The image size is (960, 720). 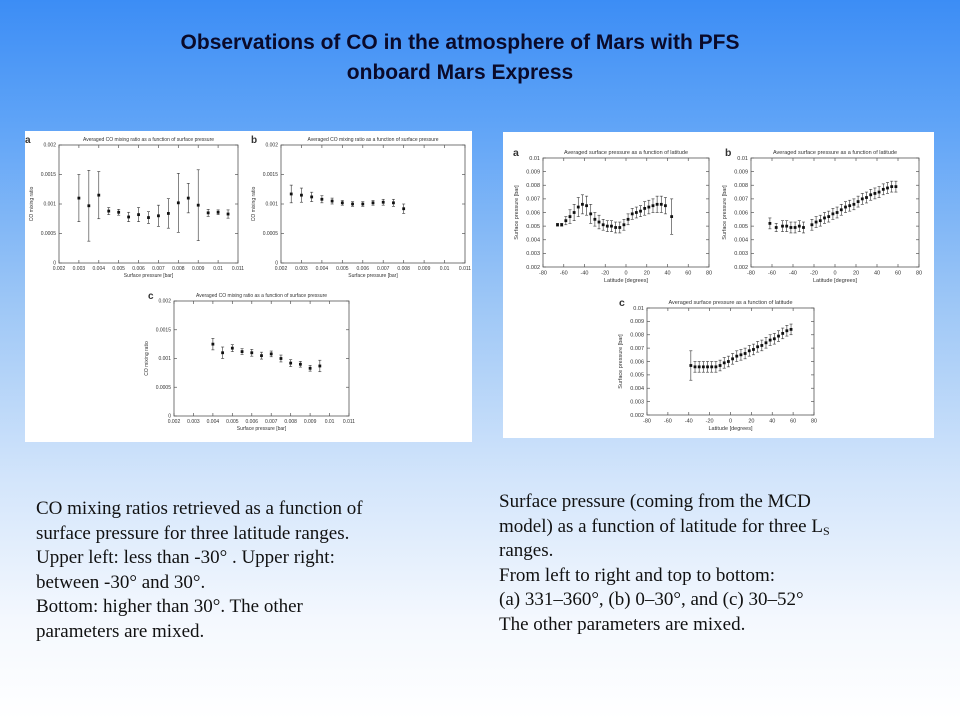 I want to click on panel-letter: c, so click(x=622, y=303).